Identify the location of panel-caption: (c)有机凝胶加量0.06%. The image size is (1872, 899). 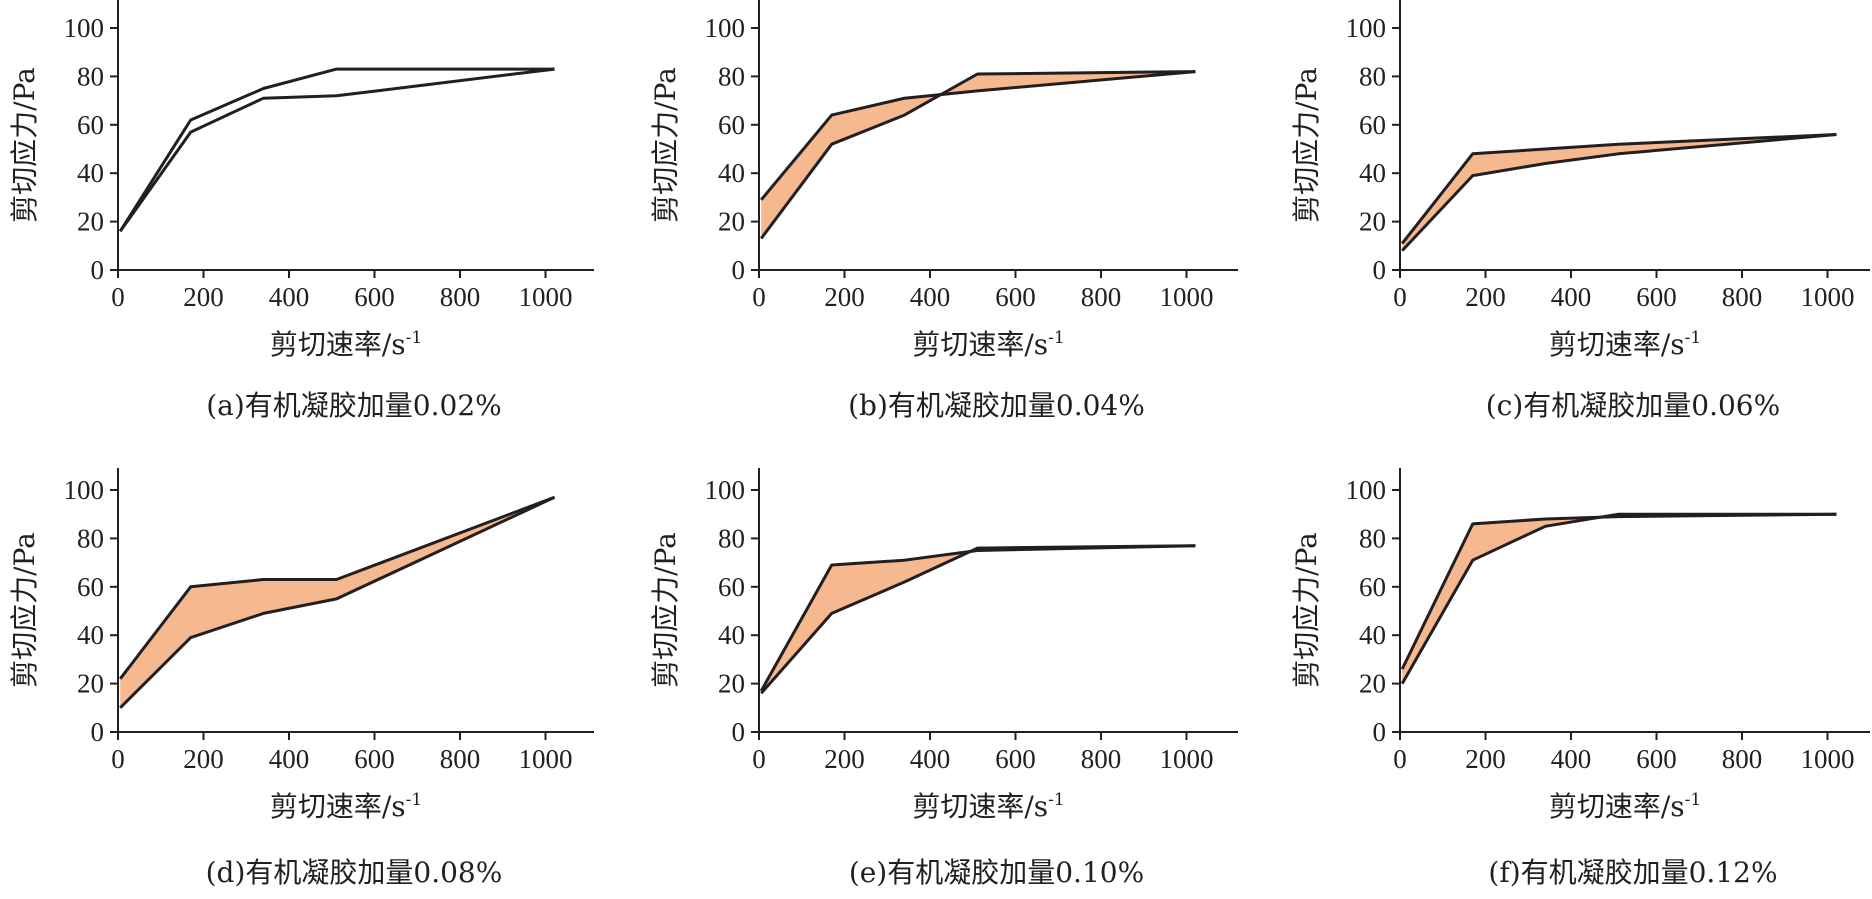
(1633, 405).